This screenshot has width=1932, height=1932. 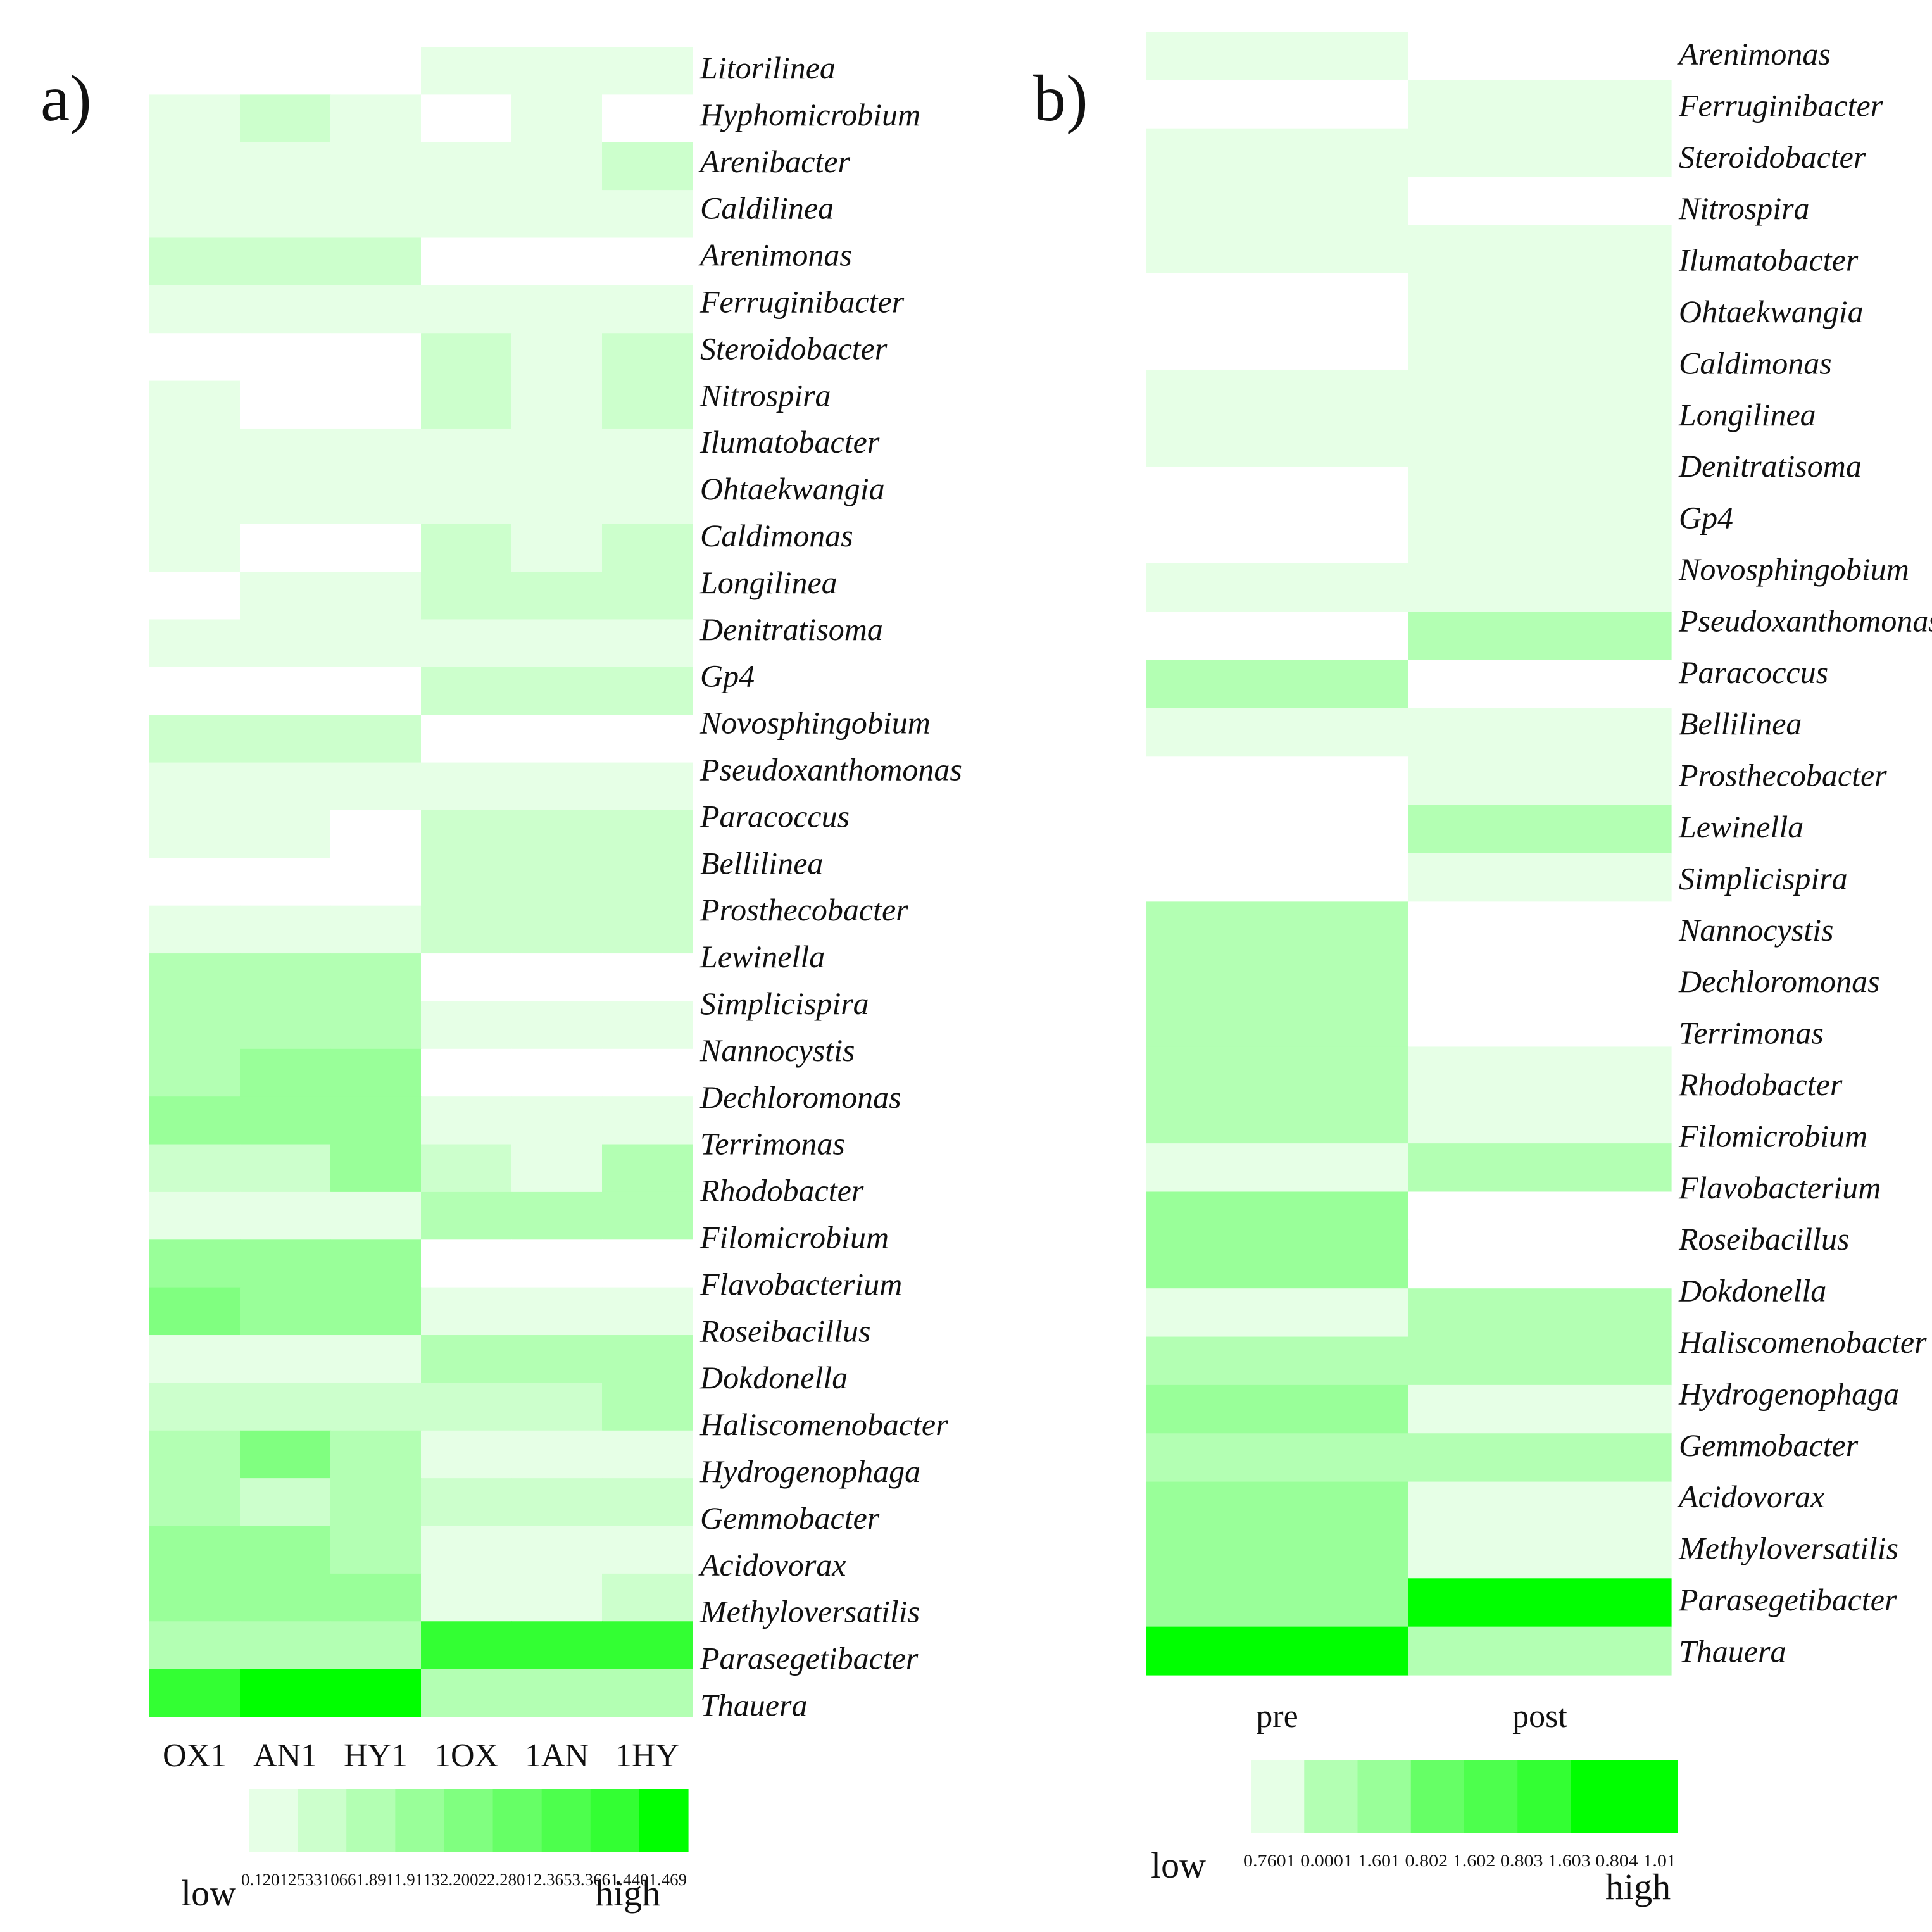 I want to click on row-label: Bellilinea, so click(x=761, y=863).